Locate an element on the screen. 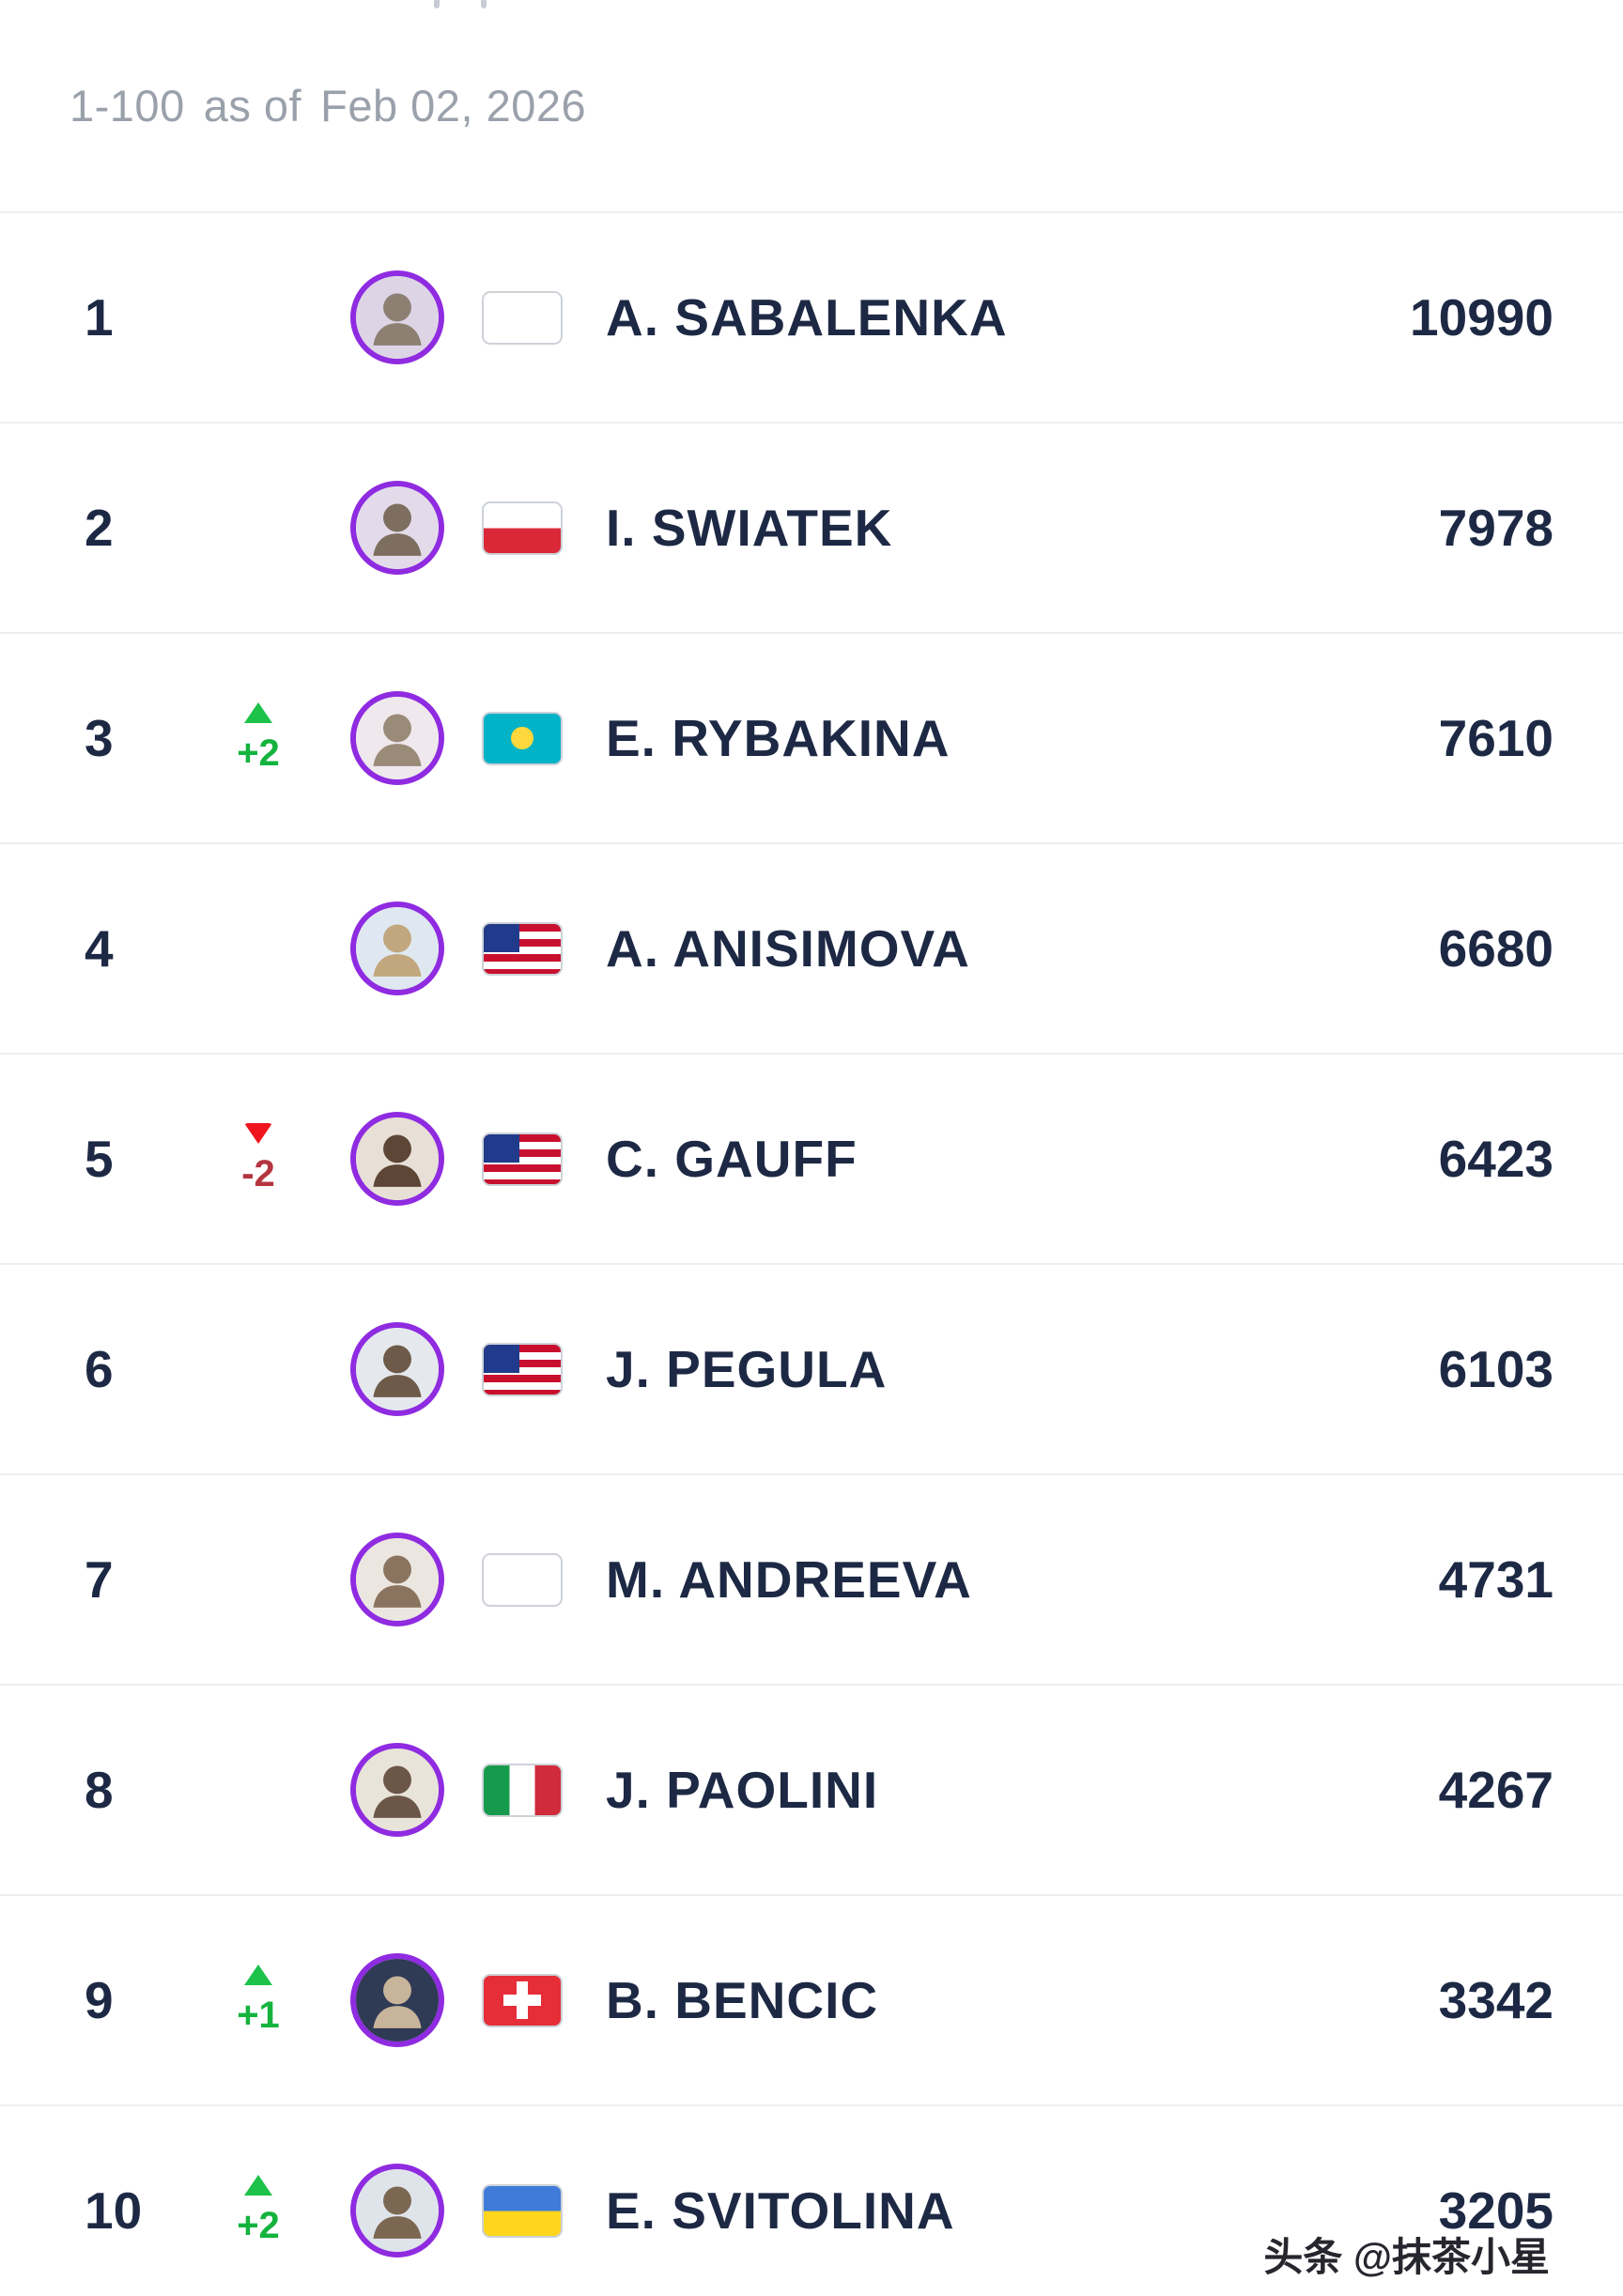  rank-movement: -2 is located at coordinates (258, 1159).